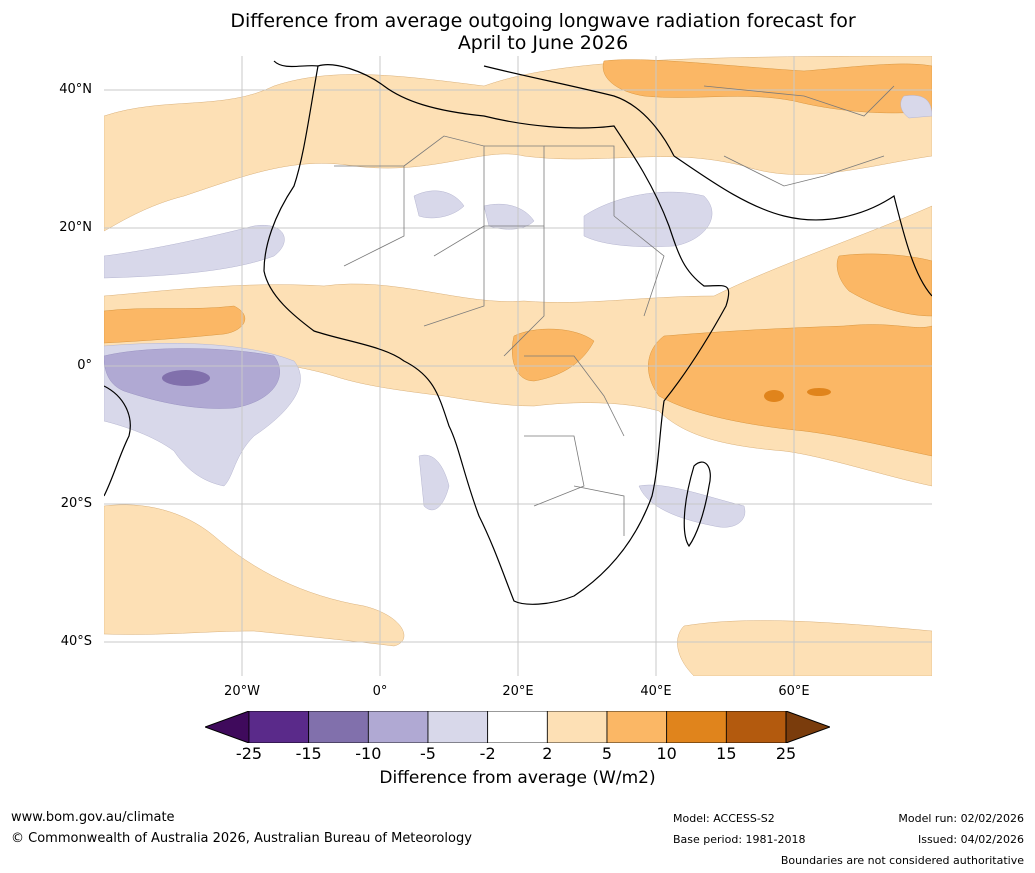  Describe the element at coordinates (961, 818) in the screenshot. I see `footer-model-run: Model run: 02/02/2026` at that location.